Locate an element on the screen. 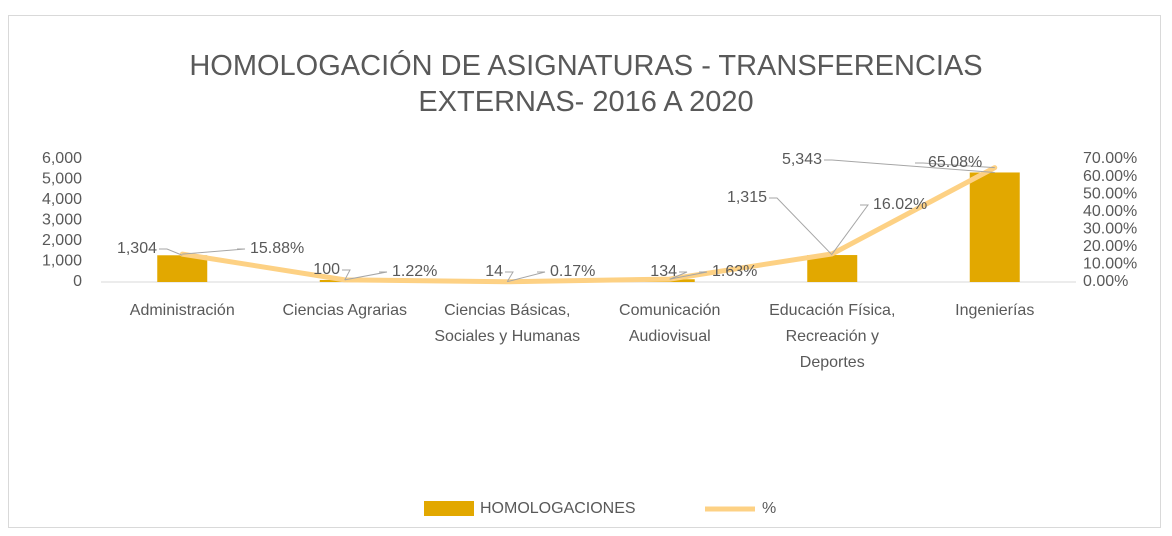 This screenshot has width=1172, height=536. y-tick-label: 4,000 is located at coordinates (62, 199).